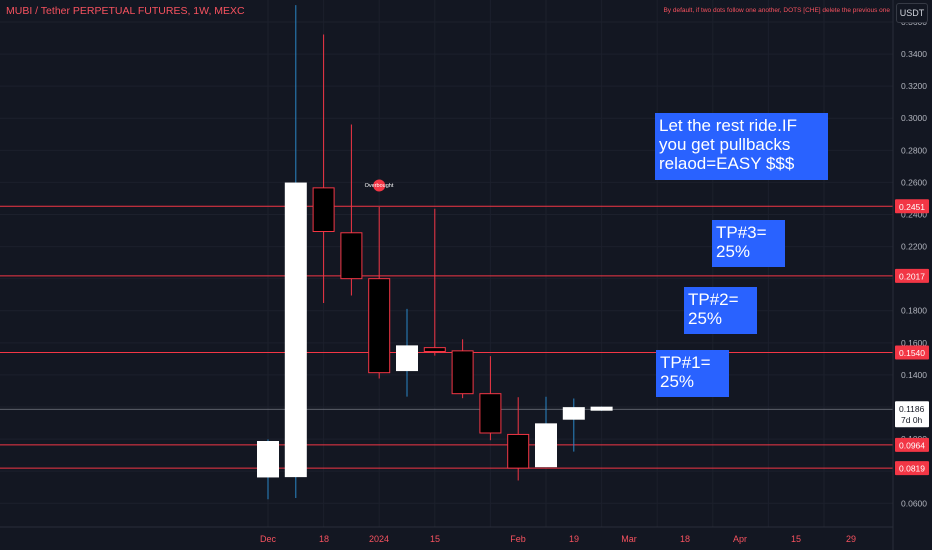 This screenshot has width=932, height=550. What do you see at coordinates (629, 539) in the screenshot?
I see `x-tick-label: Mar` at bounding box center [629, 539].